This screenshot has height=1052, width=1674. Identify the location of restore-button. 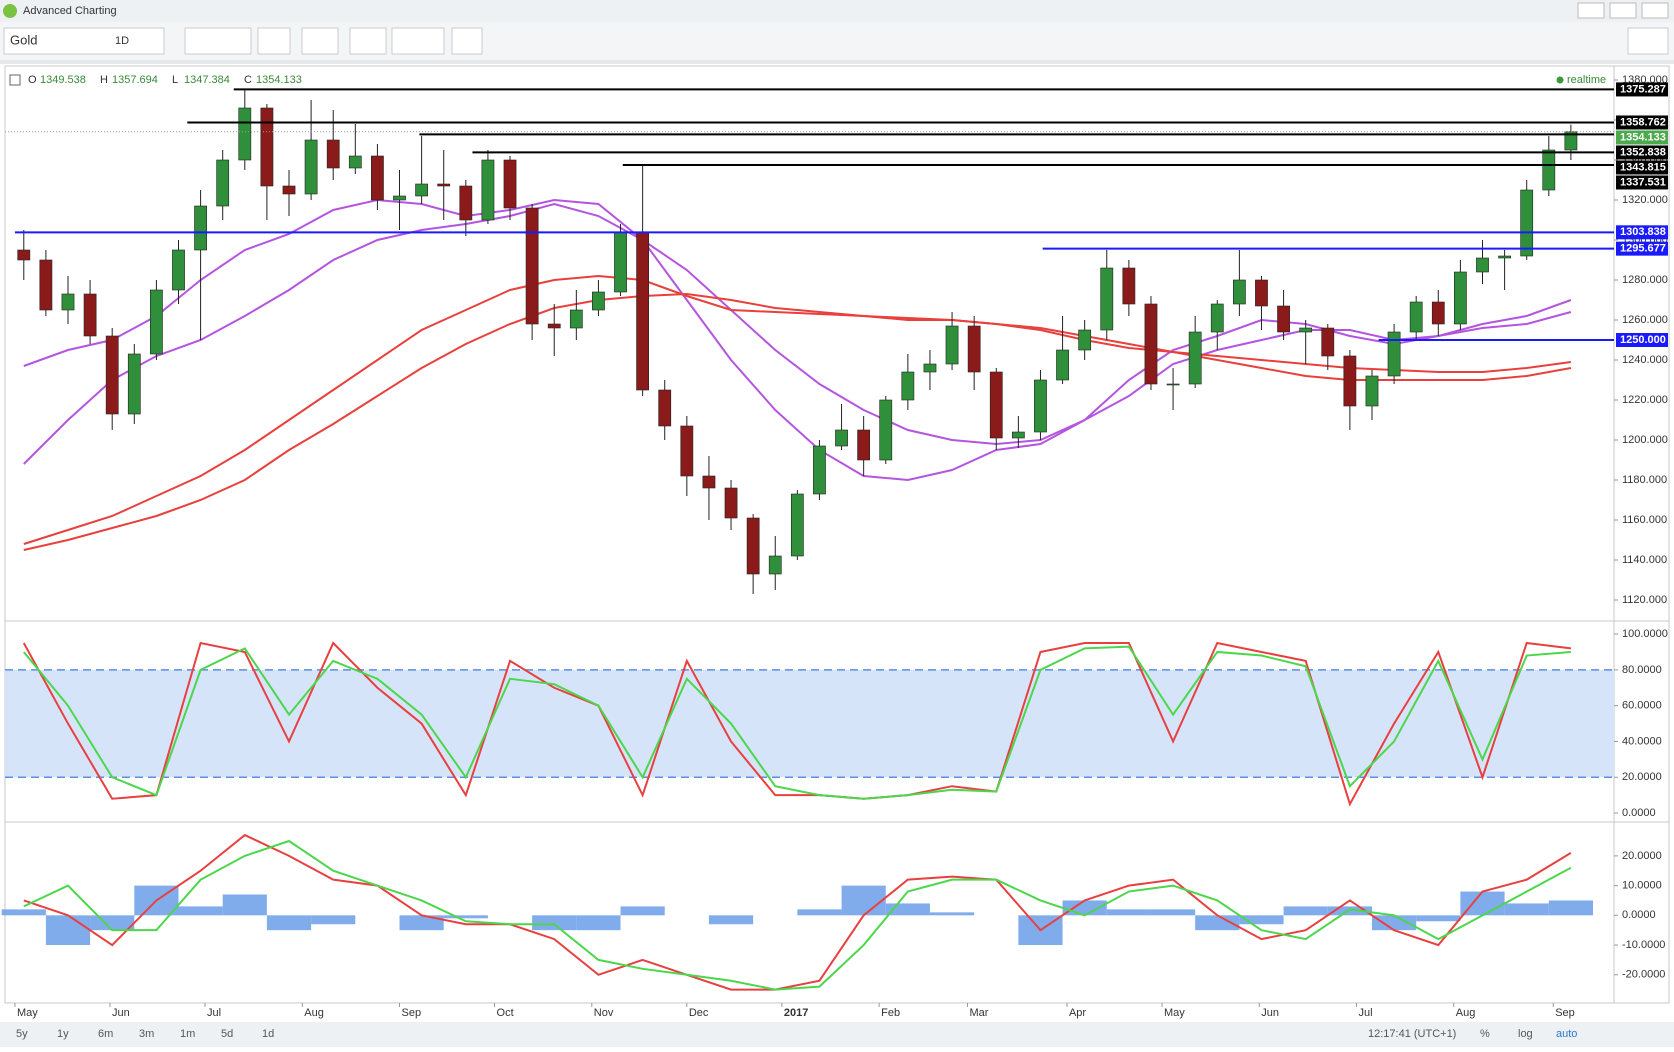
(1623, 10).